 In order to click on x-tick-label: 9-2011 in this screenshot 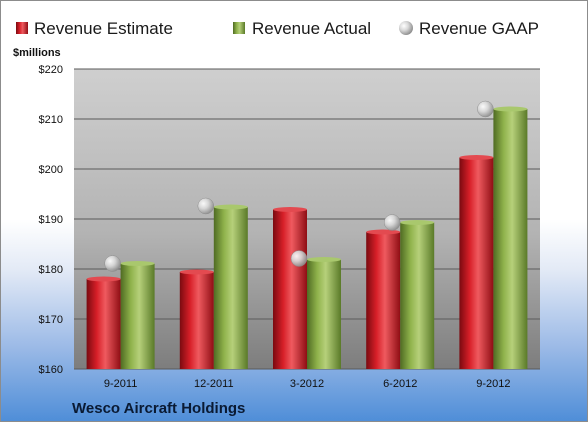, I will do `click(120, 384)`.